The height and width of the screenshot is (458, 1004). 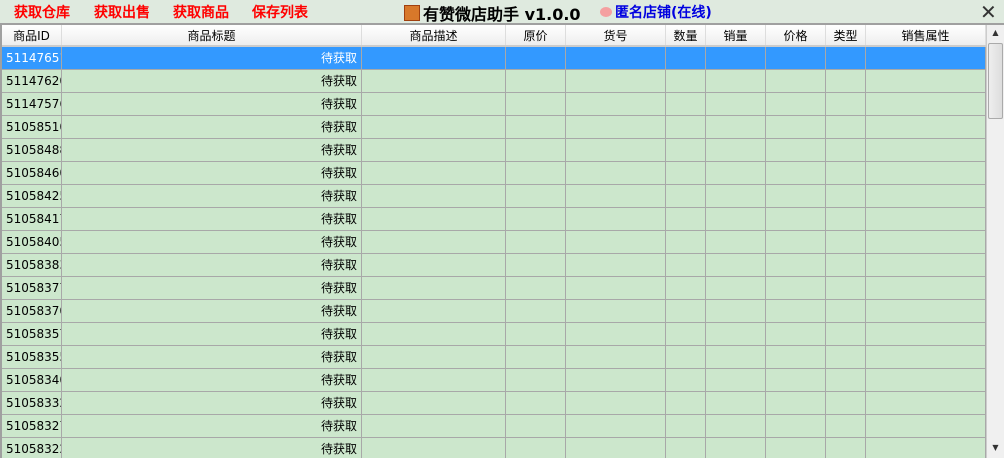 What do you see at coordinates (988, 12) in the screenshot?
I see `close-icon: ✕` at bounding box center [988, 12].